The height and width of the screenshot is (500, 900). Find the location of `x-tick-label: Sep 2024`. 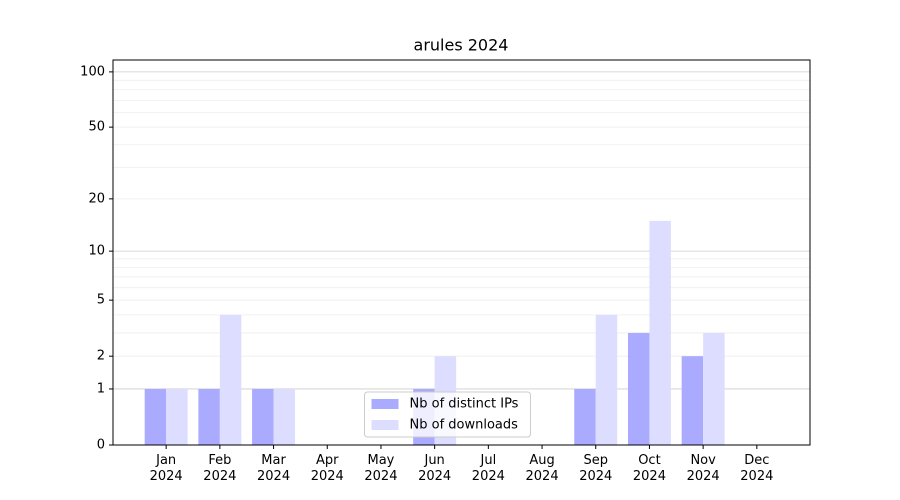

x-tick-label: Sep 2024 is located at coordinates (596, 468).